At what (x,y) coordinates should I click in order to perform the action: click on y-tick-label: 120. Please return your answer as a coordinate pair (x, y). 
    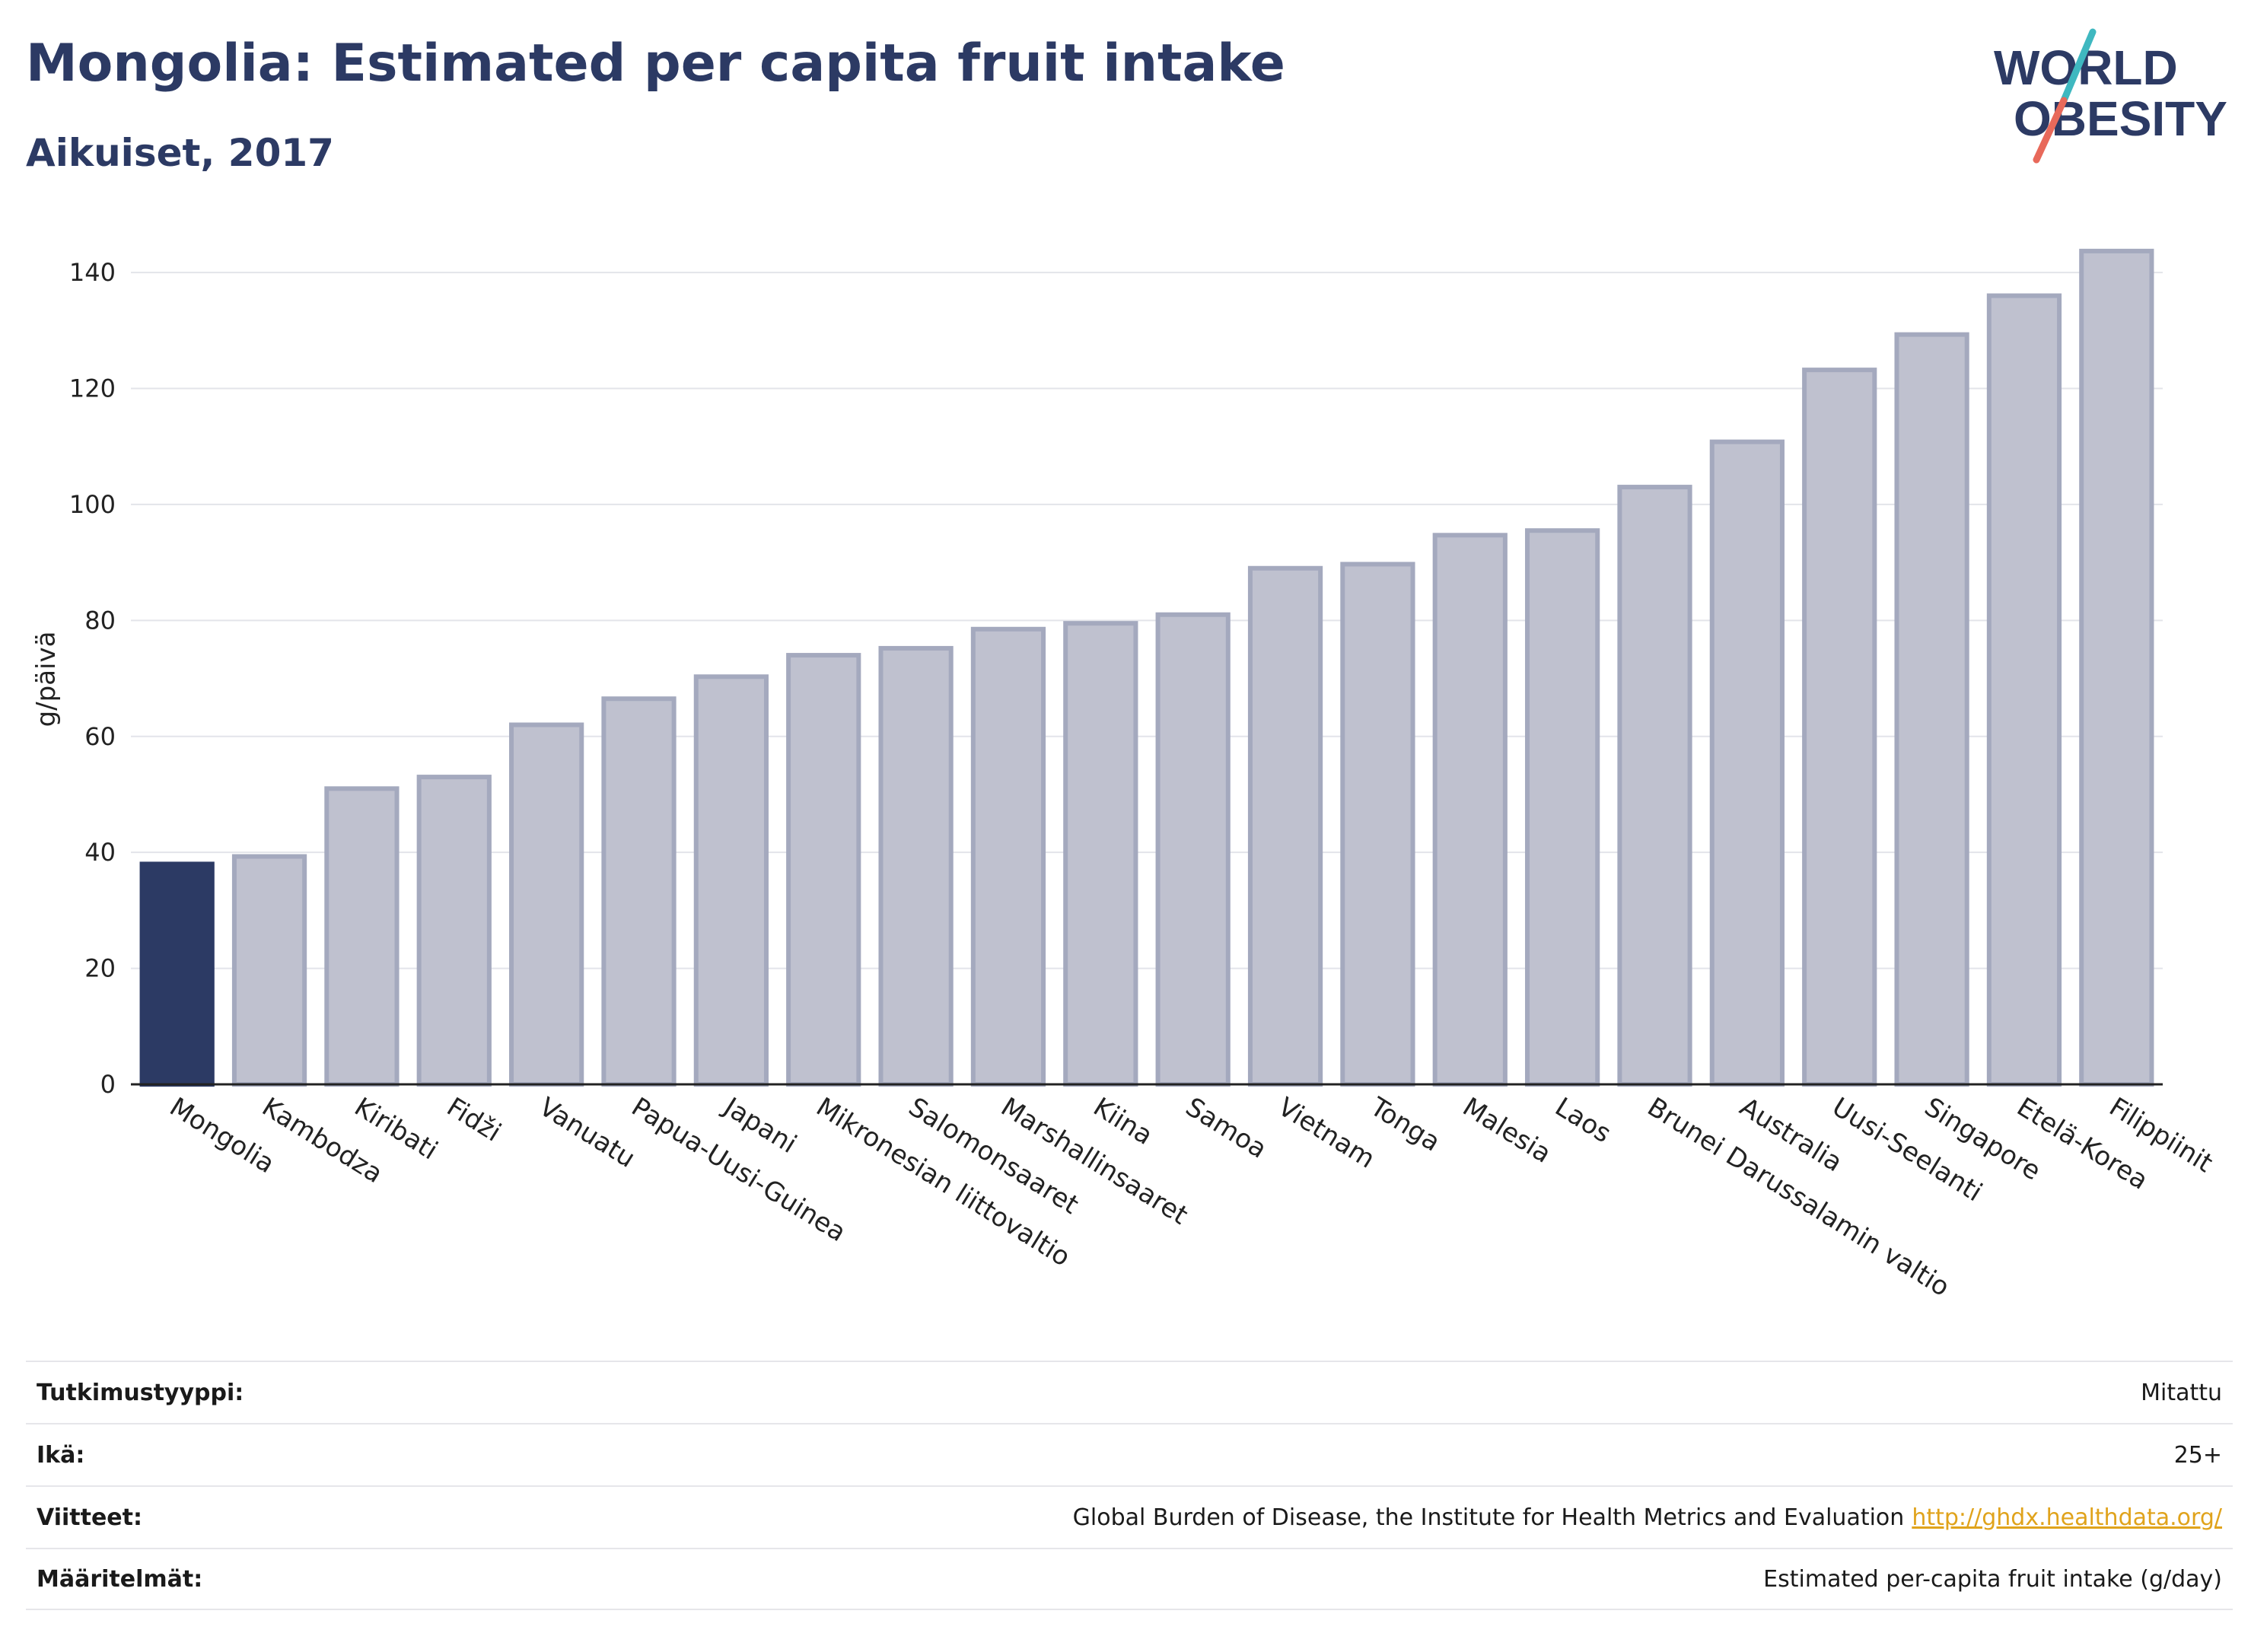
    Looking at the image, I should click on (92, 388).